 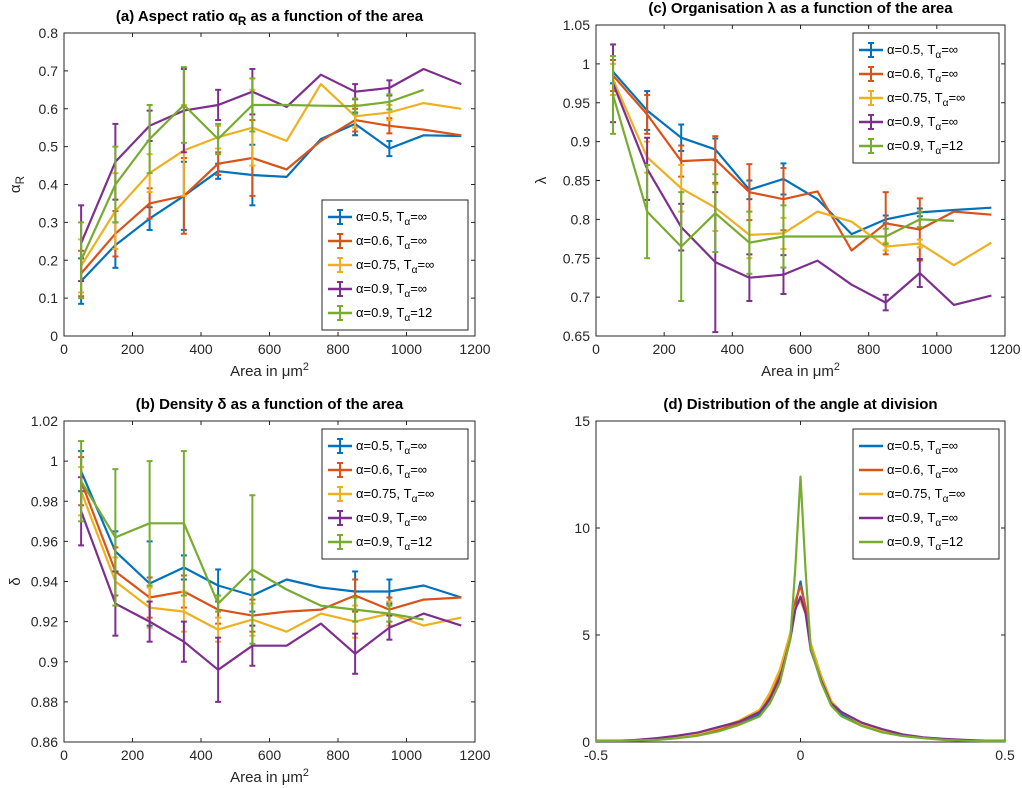 I want to click on y-tick-label: 0.7, so click(x=581, y=297).